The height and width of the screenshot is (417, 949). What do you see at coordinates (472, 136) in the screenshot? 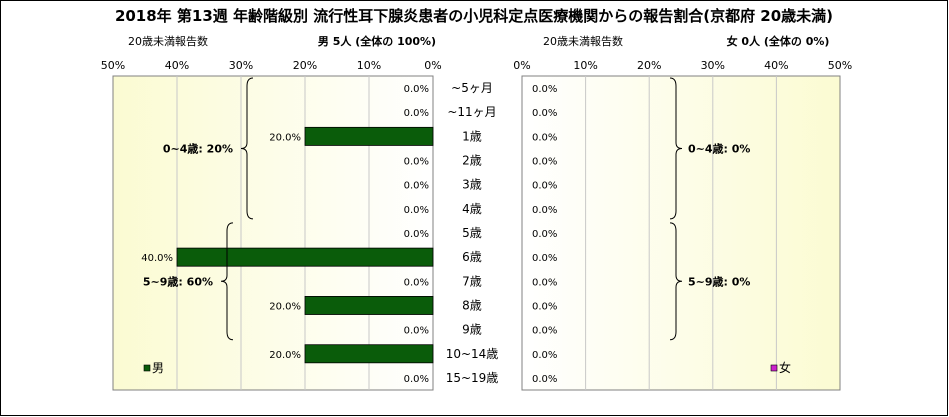
I see `category-label: 1歳` at bounding box center [472, 136].